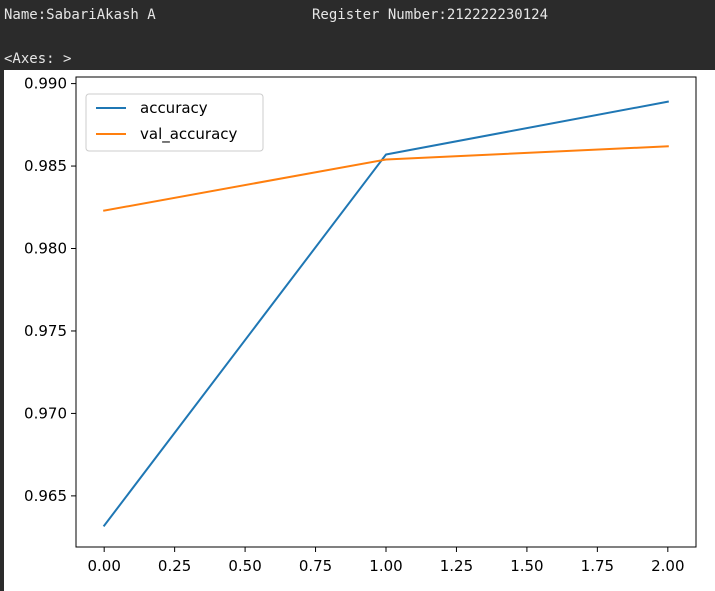 The width and height of the screenshot is (715, 591). I want to click on axes-repr-text: <Axes: >, so click(38, 59).